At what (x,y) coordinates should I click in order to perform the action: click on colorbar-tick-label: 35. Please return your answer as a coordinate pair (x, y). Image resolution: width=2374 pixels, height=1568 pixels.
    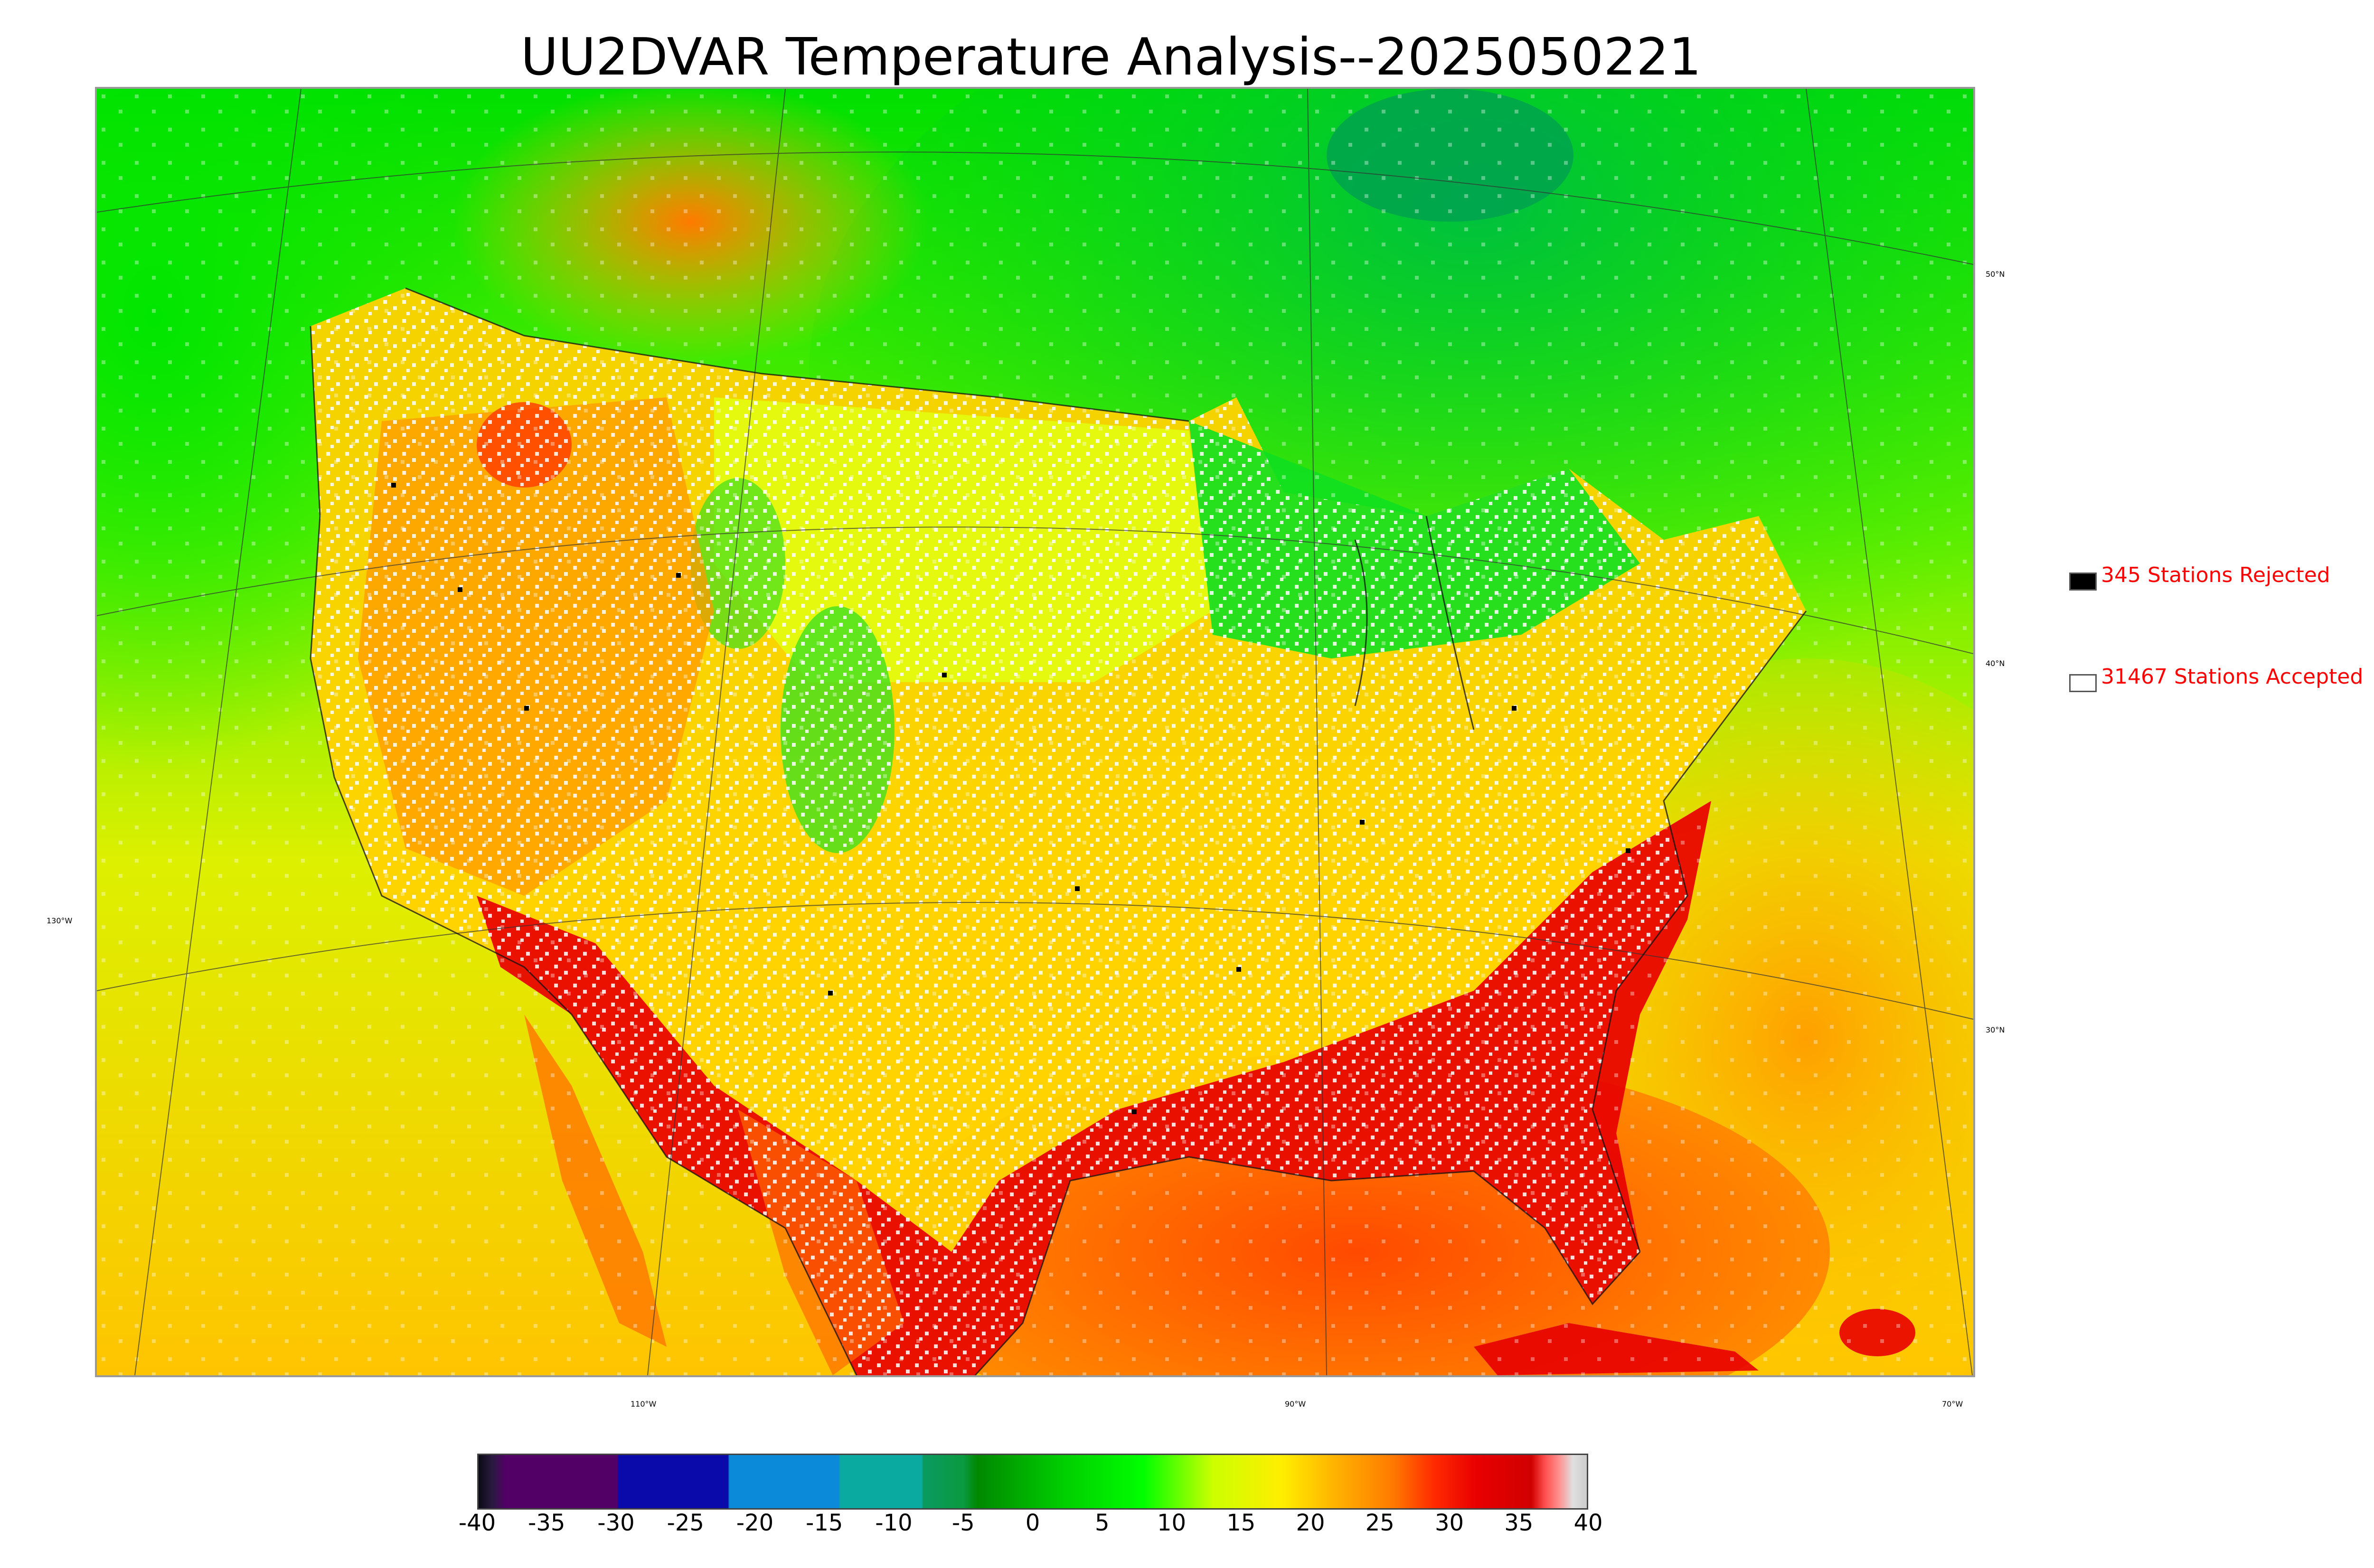
    Looking at the image, I should click on (1519, 1523).